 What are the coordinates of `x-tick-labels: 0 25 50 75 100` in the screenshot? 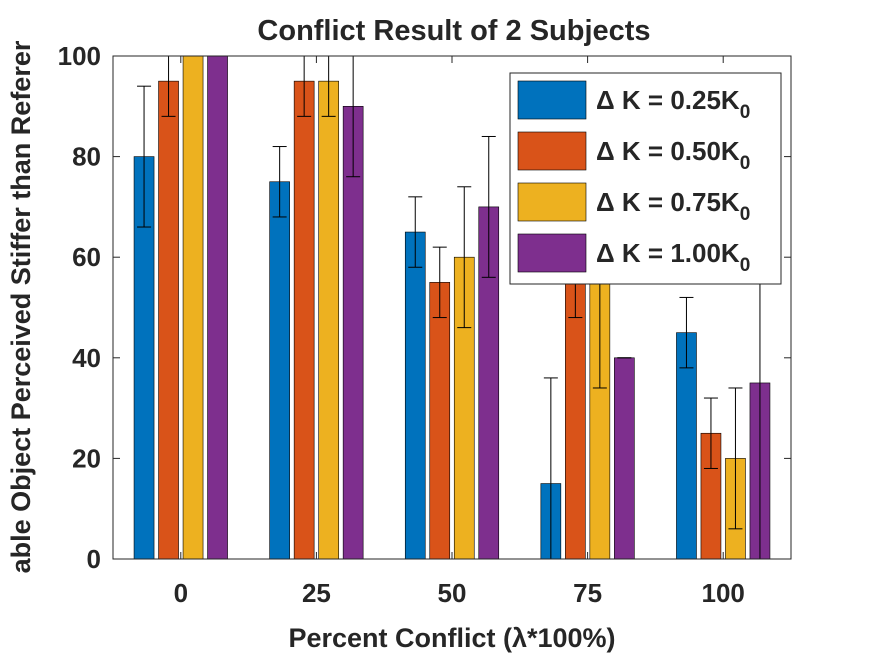 It's located at (459, 593).